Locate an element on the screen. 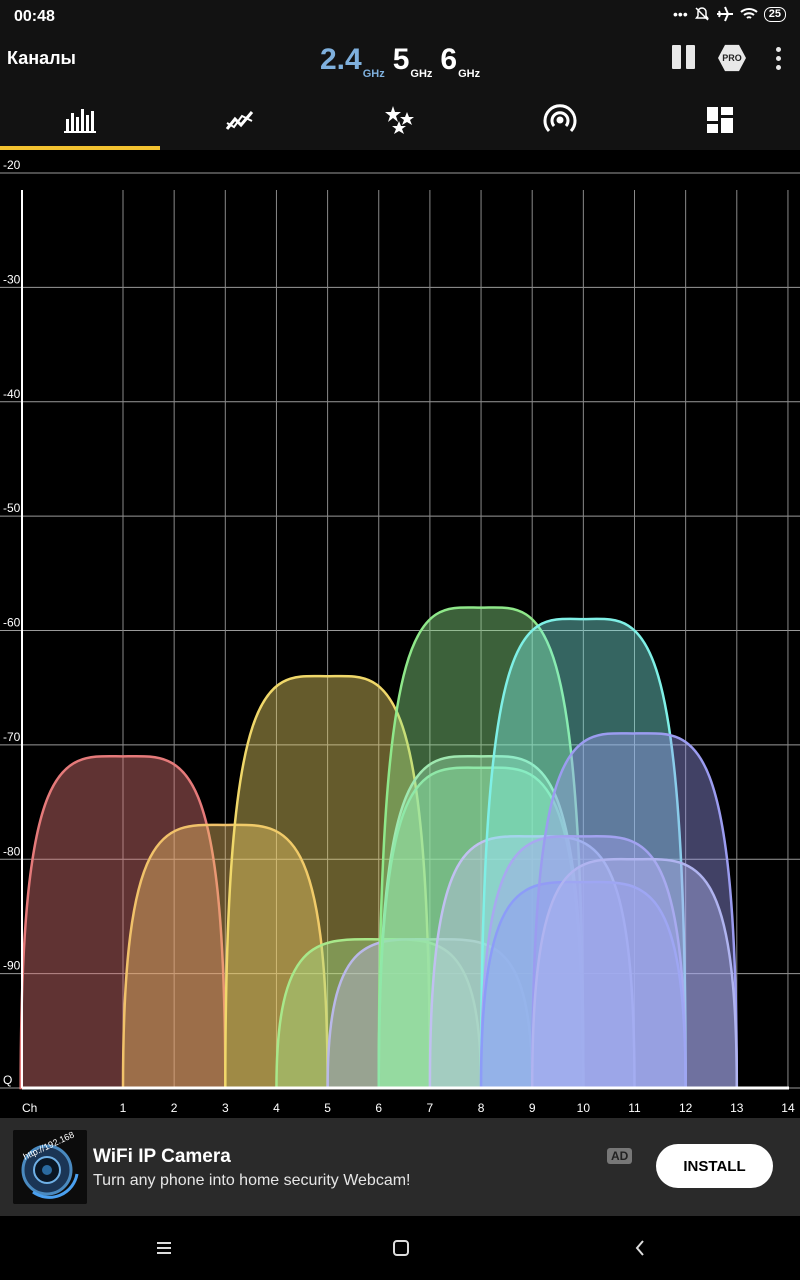 The image size is (800, 1280). x-tick-label: 12 is located at coordinates (686, 1108).